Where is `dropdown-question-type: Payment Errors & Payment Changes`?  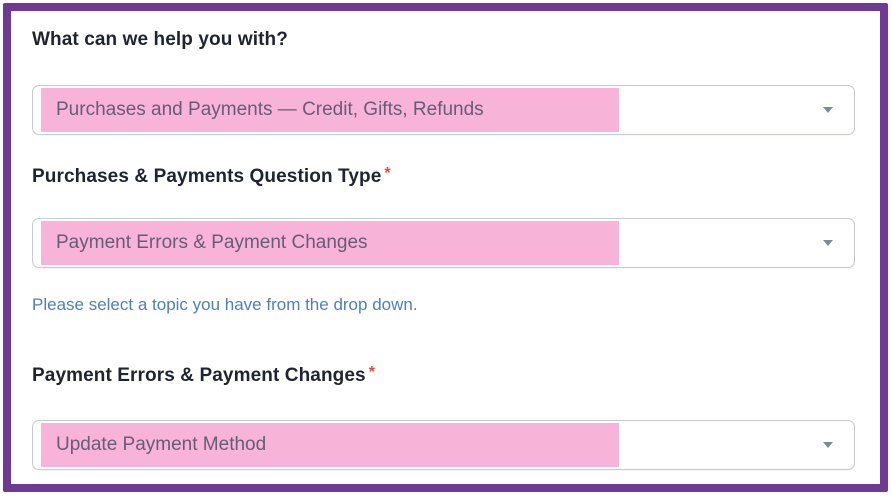
dropdown-question-type: Payment Errors & Payment Changes is located at coordinates (443, 243).